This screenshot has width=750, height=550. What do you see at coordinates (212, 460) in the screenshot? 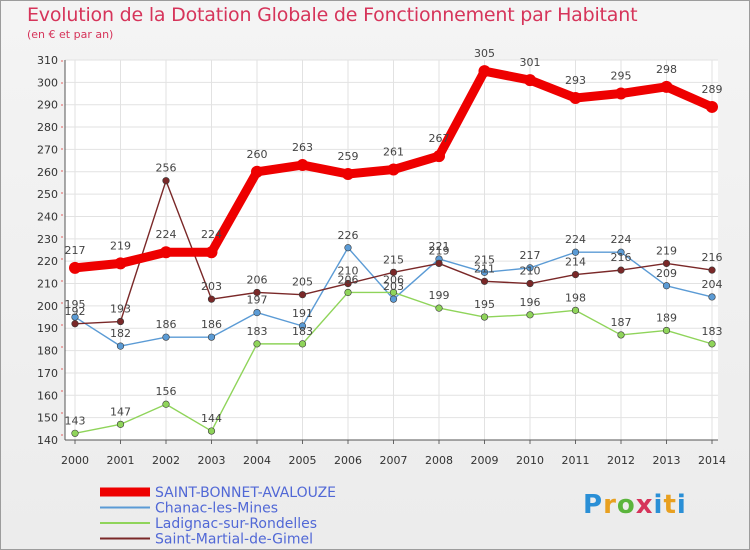
I see `x-tick-label: 2003` at bounding box center [212, 460].